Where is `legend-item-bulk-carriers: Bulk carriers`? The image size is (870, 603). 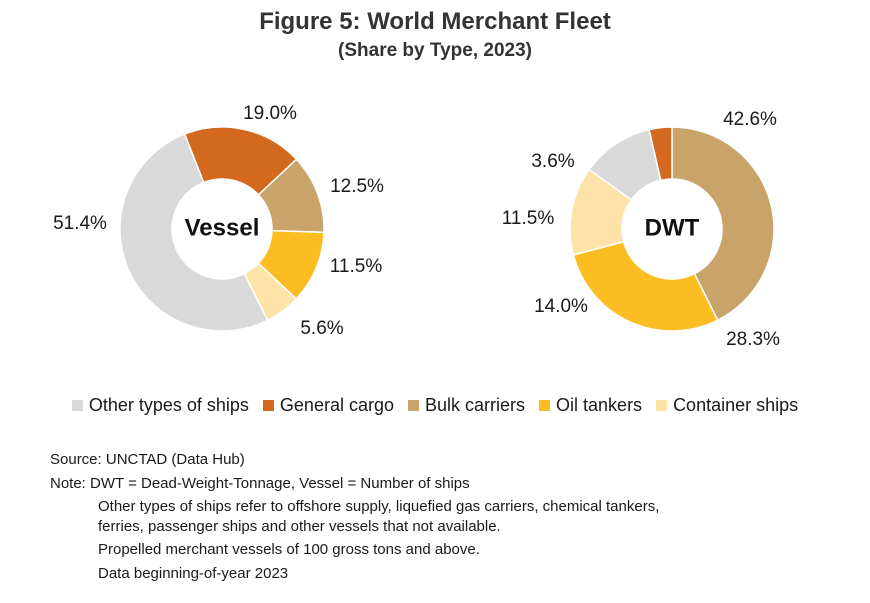 legend-item-bulk-carriers: Bulk carriers is located at coordinates (466, 405).